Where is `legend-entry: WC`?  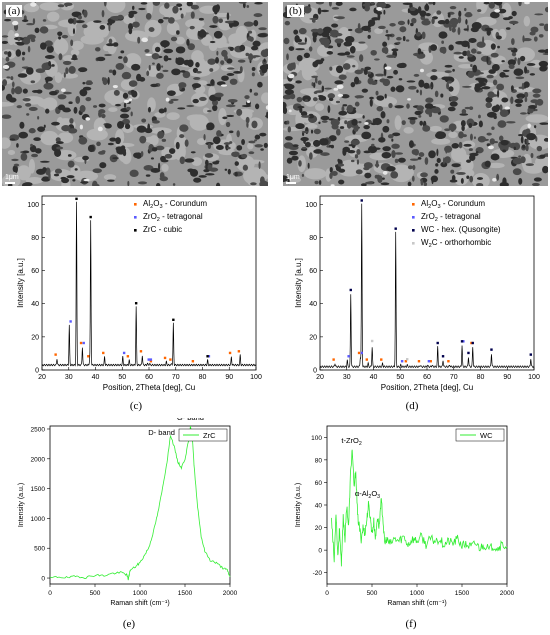 legend-entry: WC is located at coordinates (486, 435).